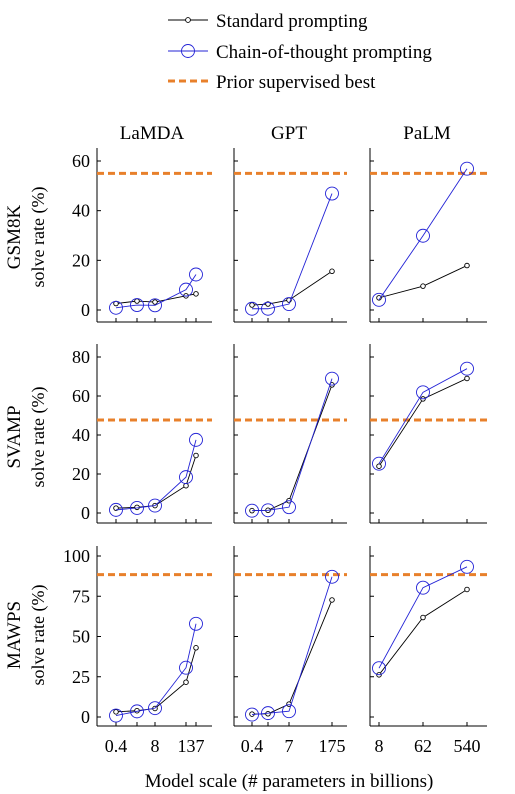 The height and width of the screenshot is (794, 515). Describe the element at coordinates (427, 133) in the screenshot. I see `column-title-palm: PaLM` at that location.